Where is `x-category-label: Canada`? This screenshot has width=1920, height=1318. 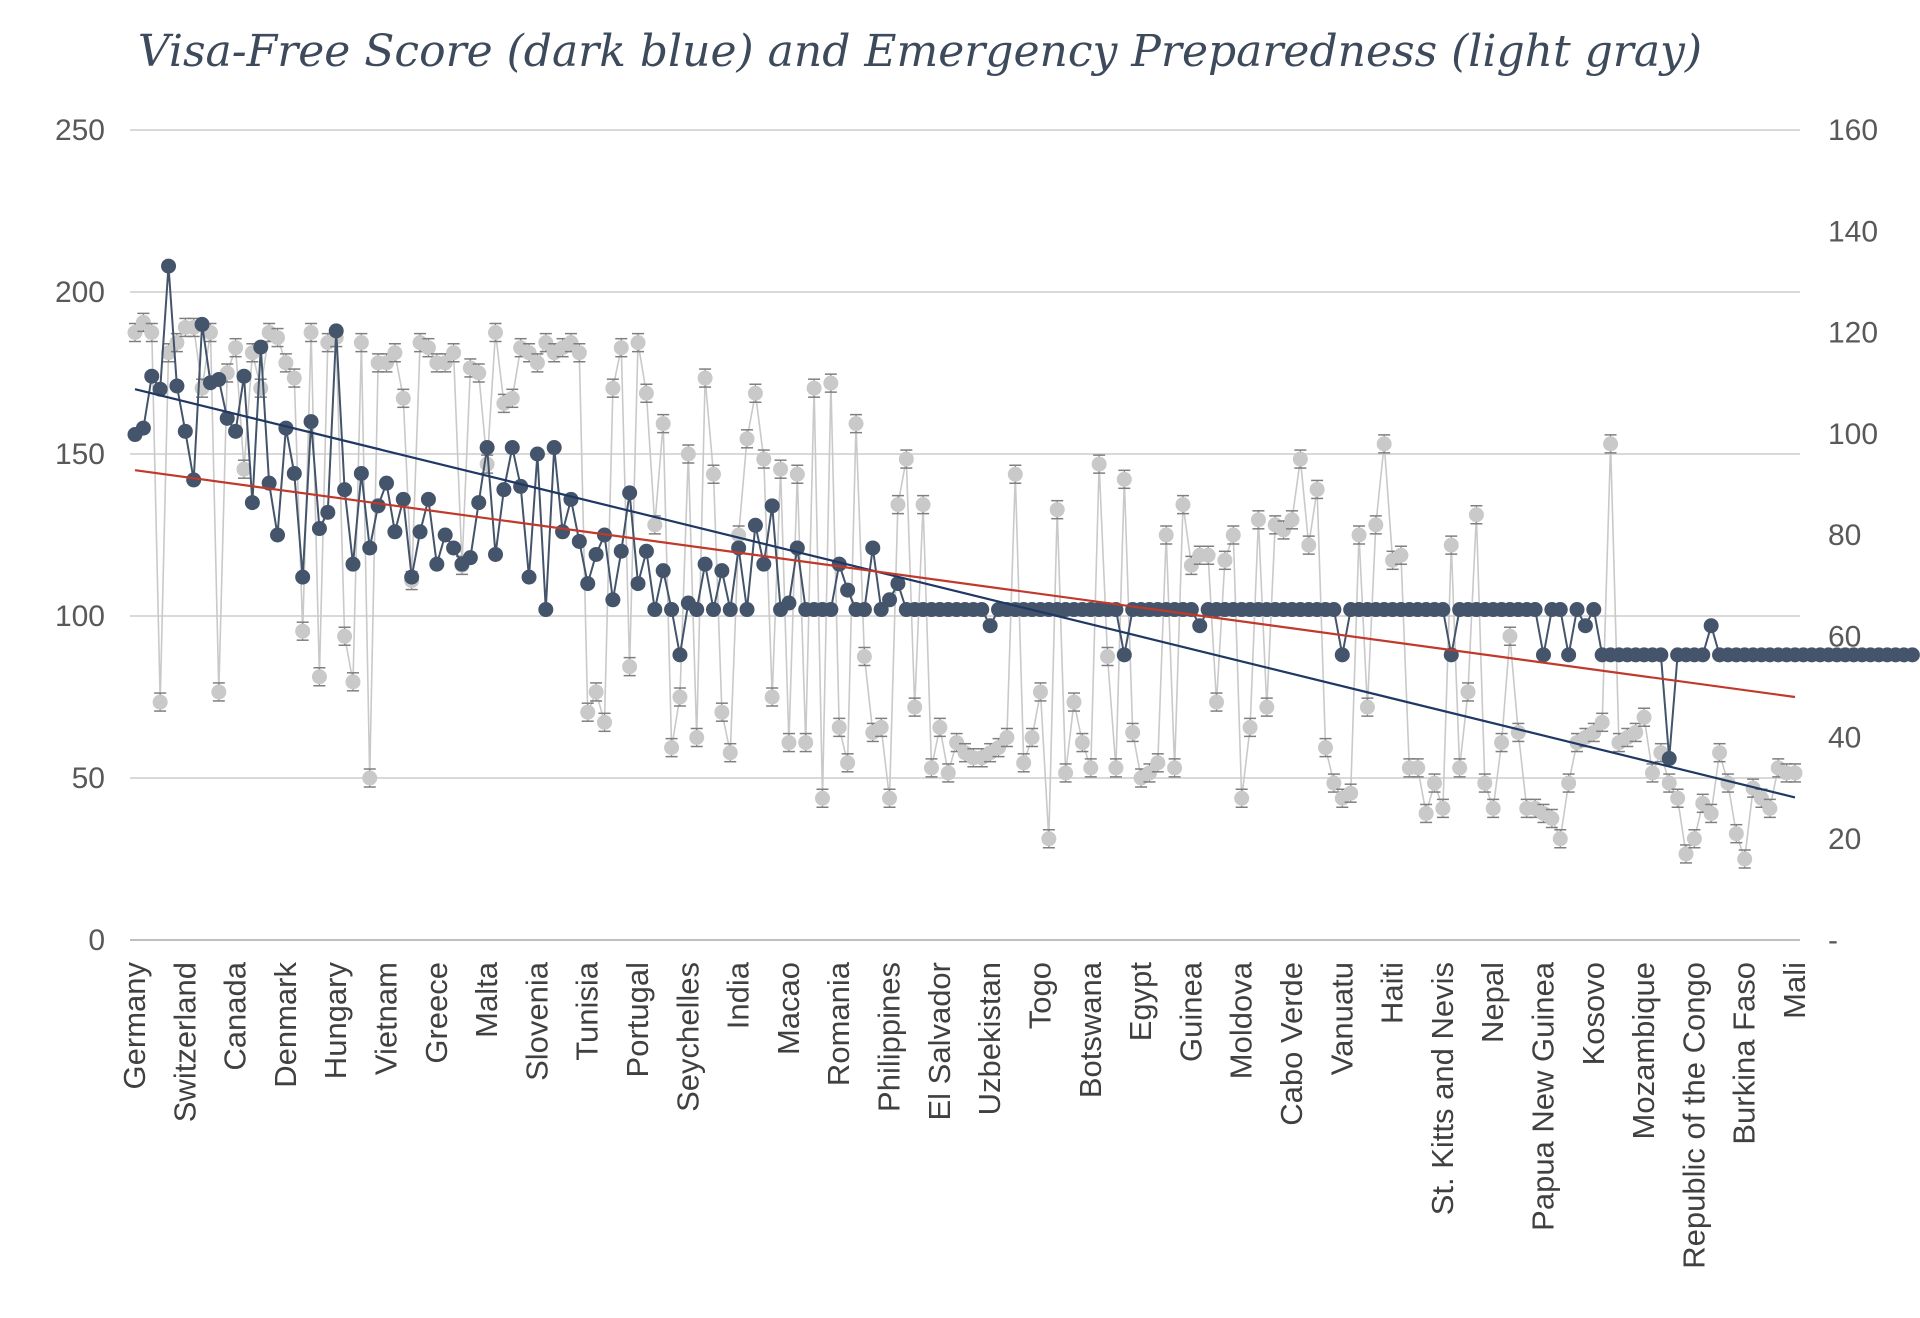 x-category-label: Canada is located at coordinates (235, 1015).